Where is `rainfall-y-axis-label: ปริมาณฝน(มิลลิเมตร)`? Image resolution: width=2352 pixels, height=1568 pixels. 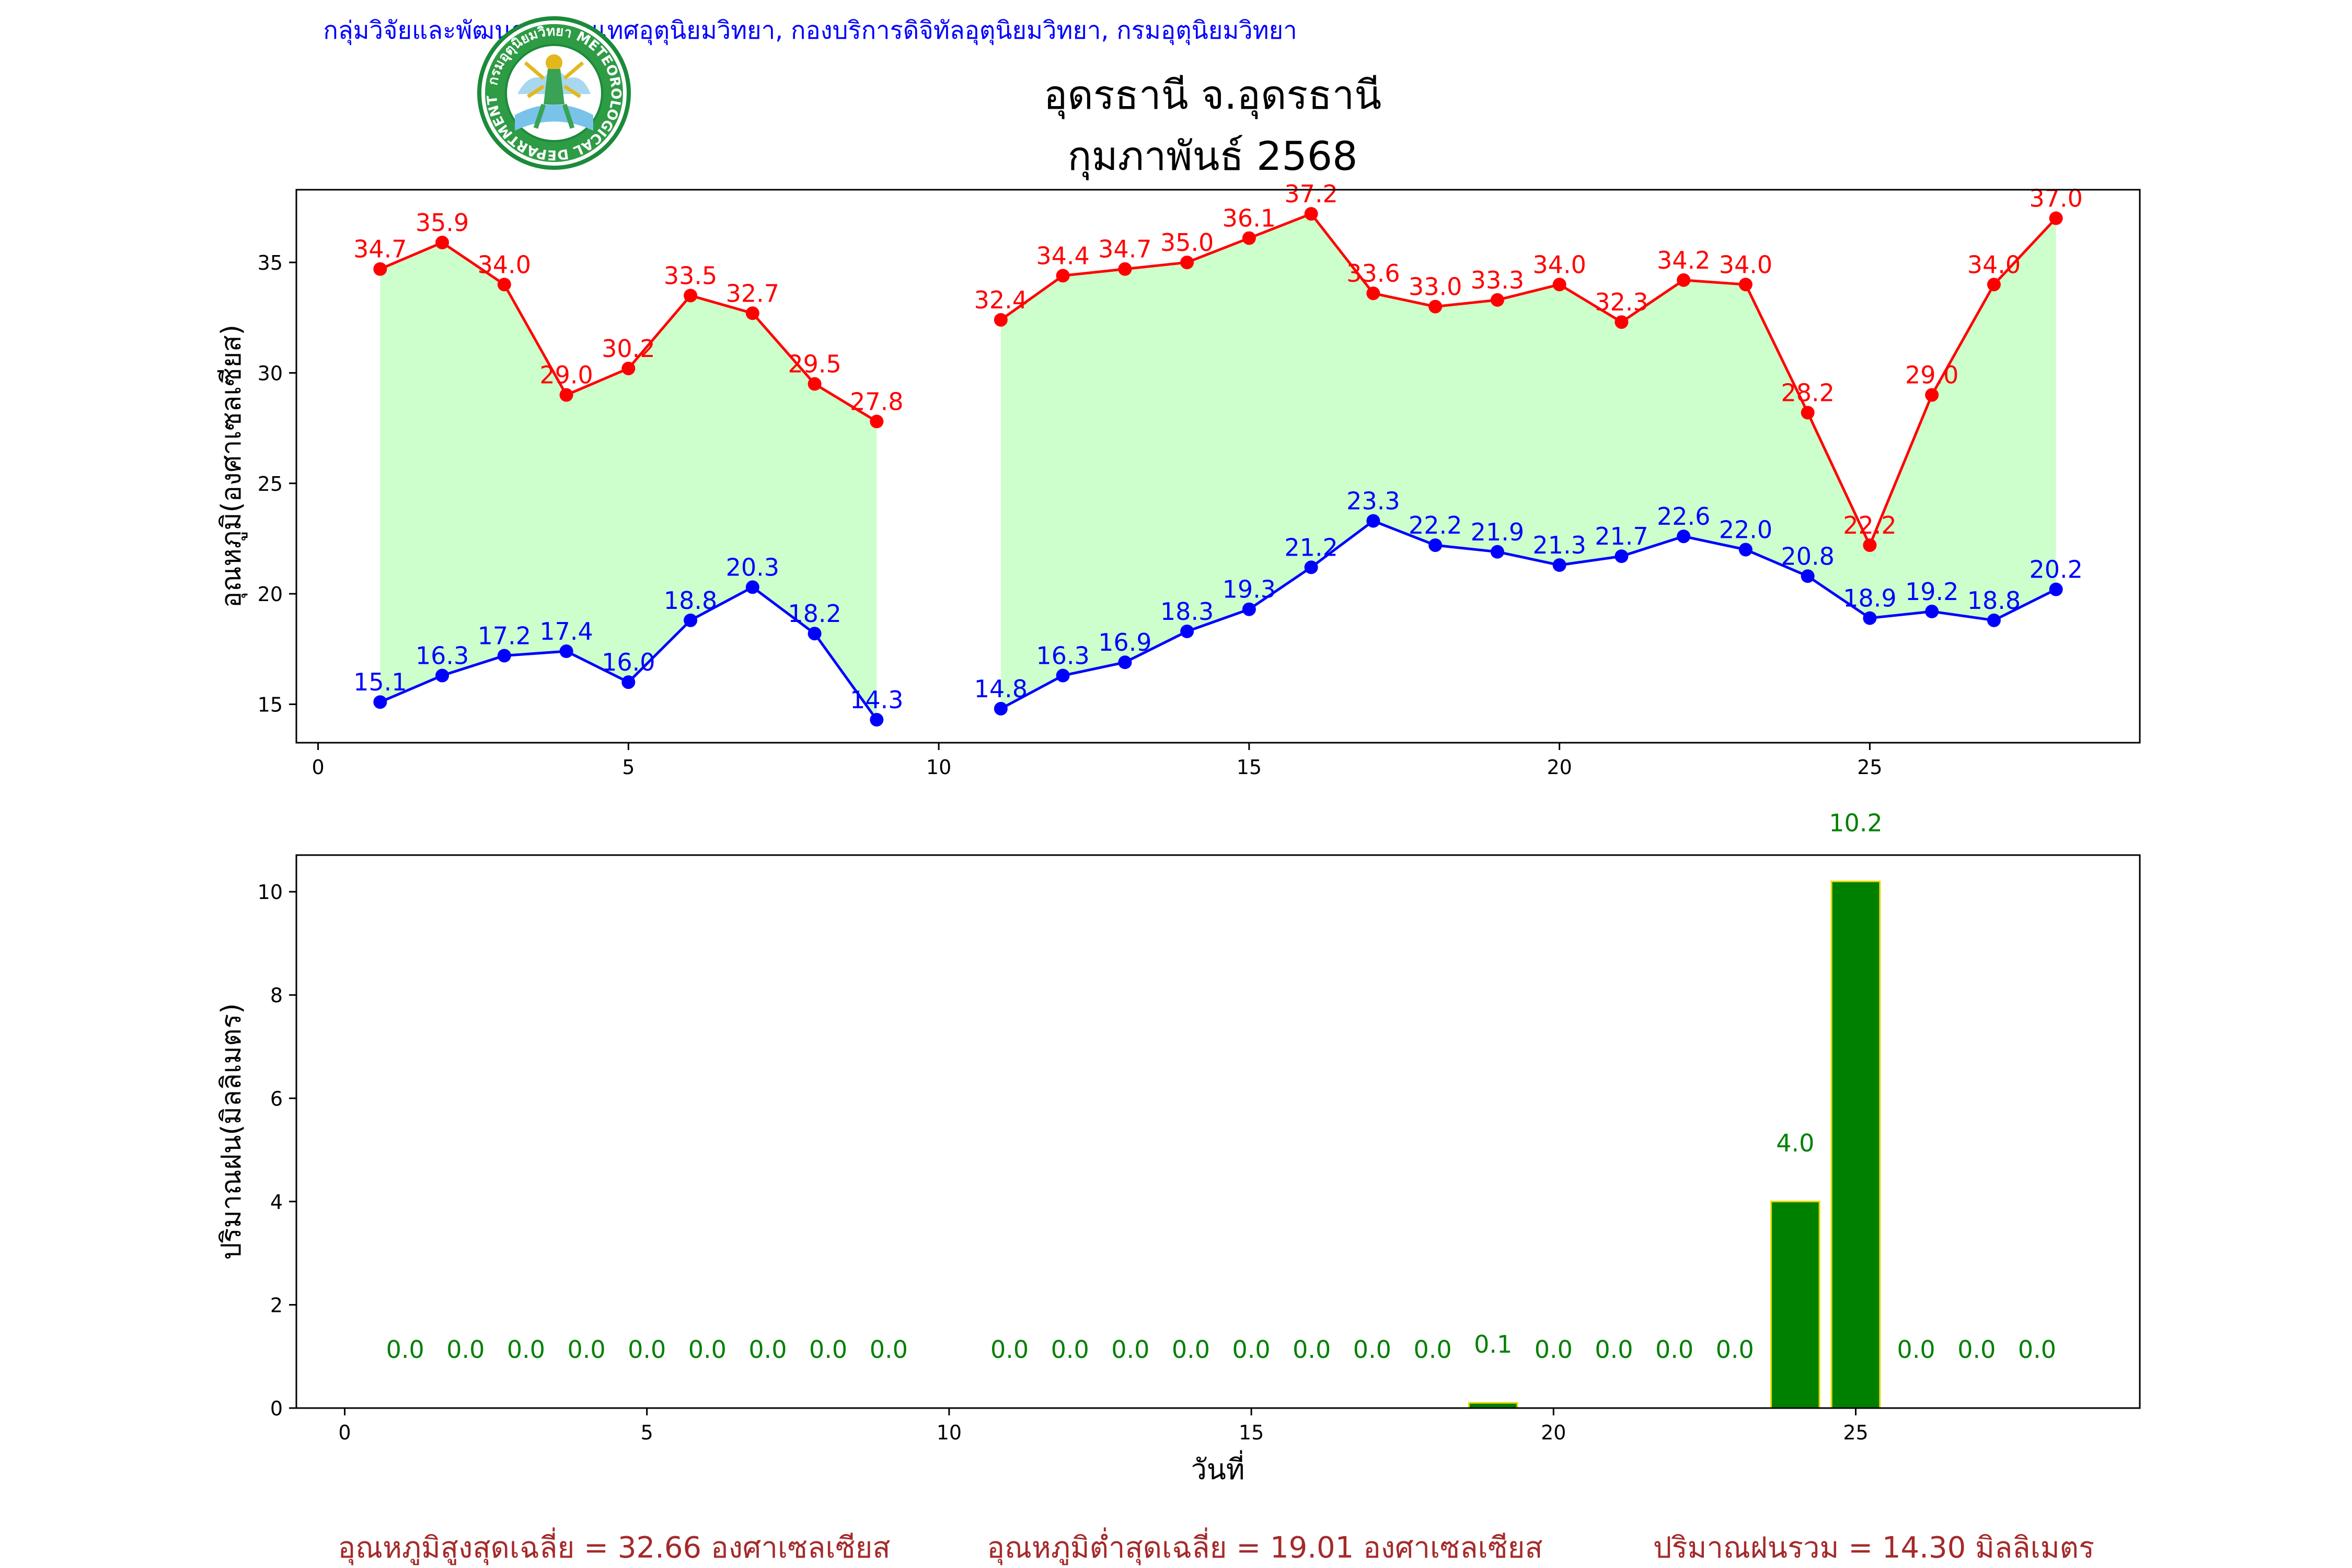
rainfall-y-axis-label: ปริมาณฝน(มิลลิเมตร) is located at coordinates (231, 1131).